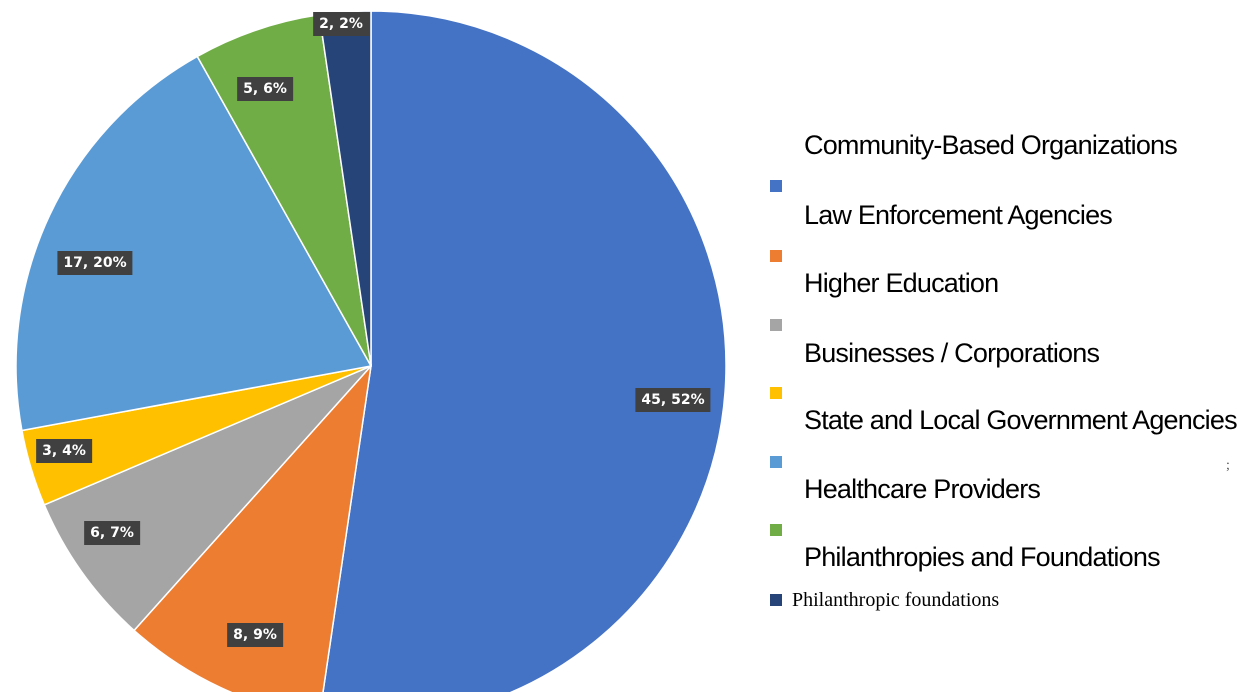  What do you see at coordinates (776, 186) in the screenshot?
I see `legend-swatch-law-enforcement` at bounding box center [776, 186].